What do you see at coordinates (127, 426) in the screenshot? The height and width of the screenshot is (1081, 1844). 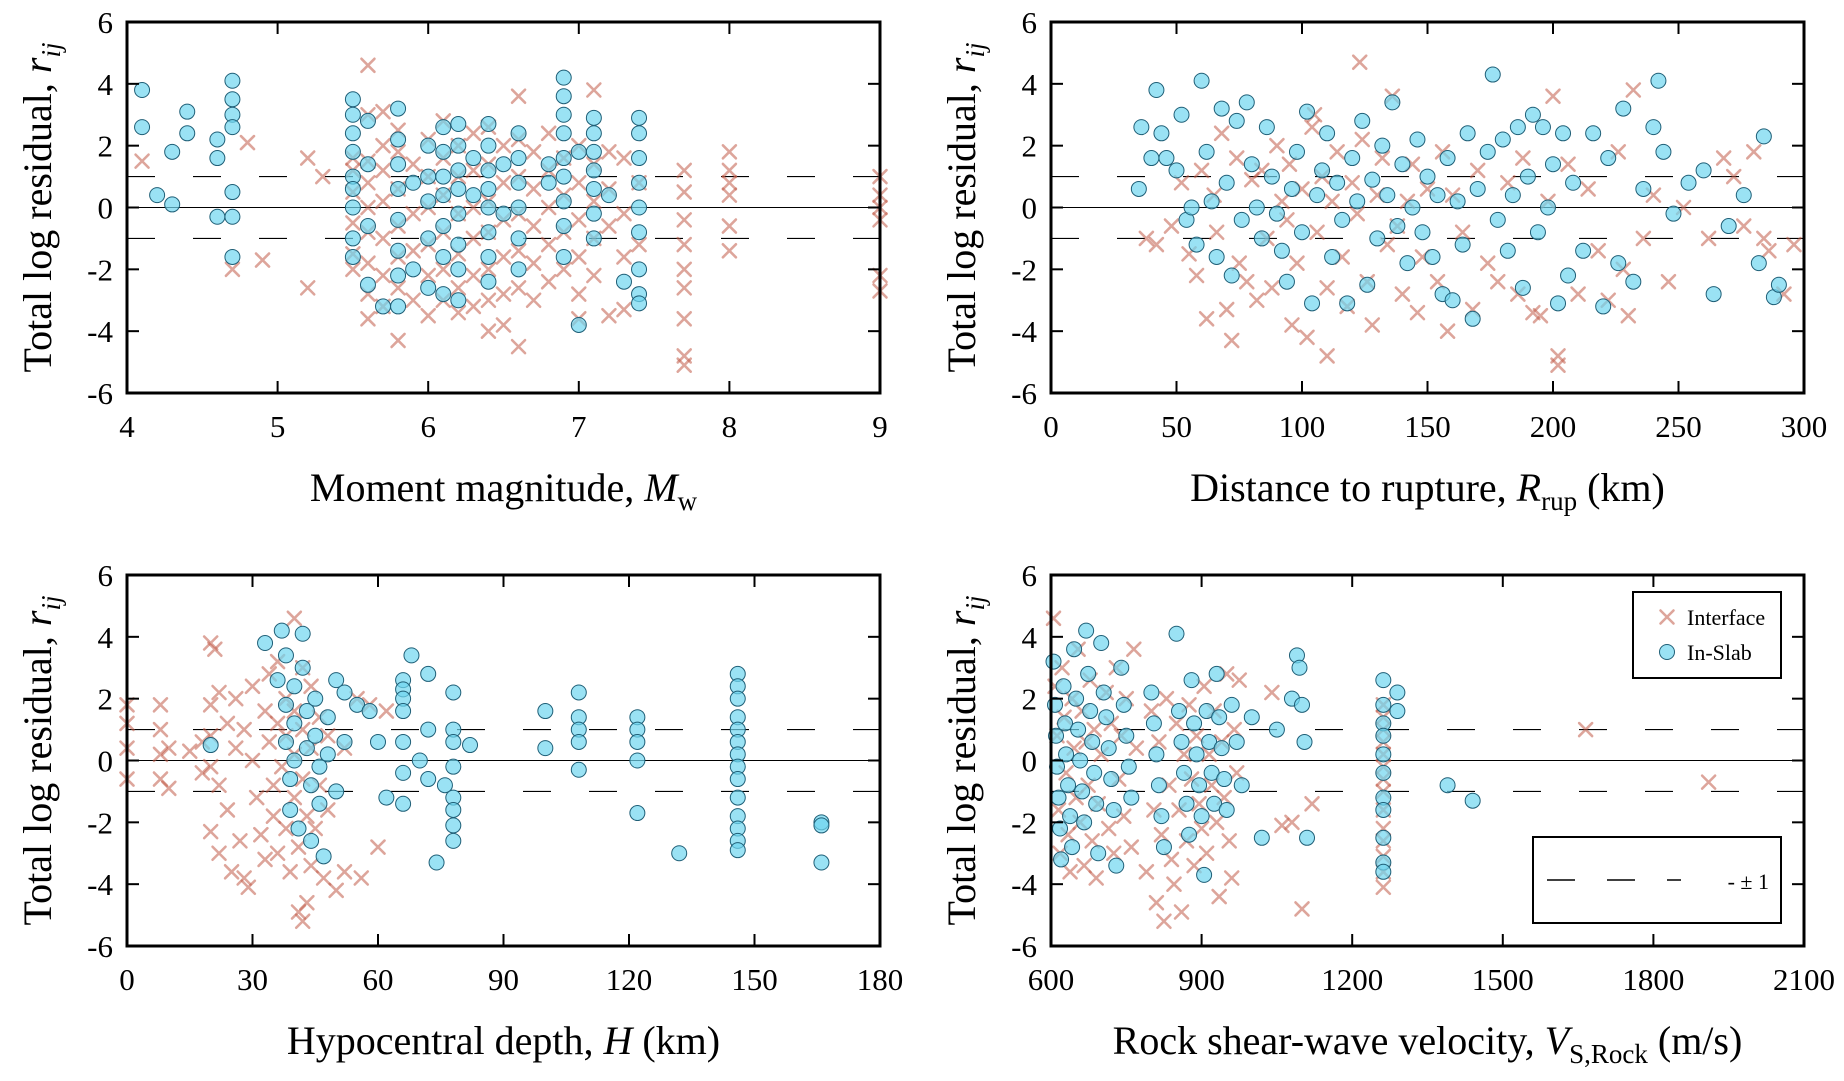 I see `x-tick-label: 4` at bounding box center [127, 426].